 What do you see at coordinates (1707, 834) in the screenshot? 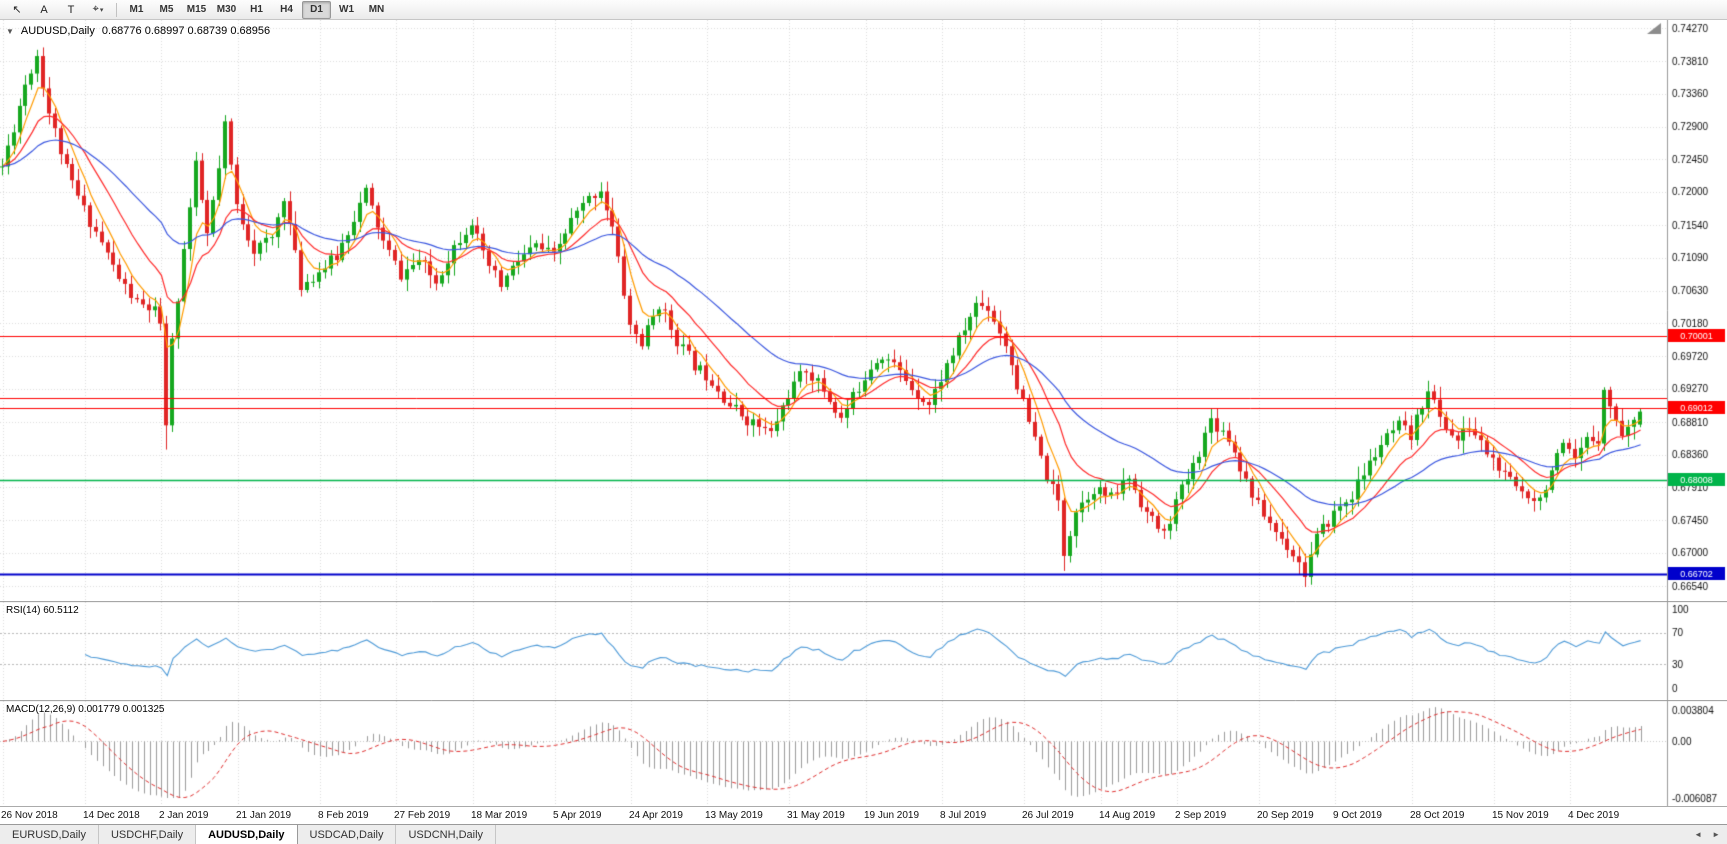
I see `tab-scroll-buttons: ◄ ►` at bounding box center [1707, 834].